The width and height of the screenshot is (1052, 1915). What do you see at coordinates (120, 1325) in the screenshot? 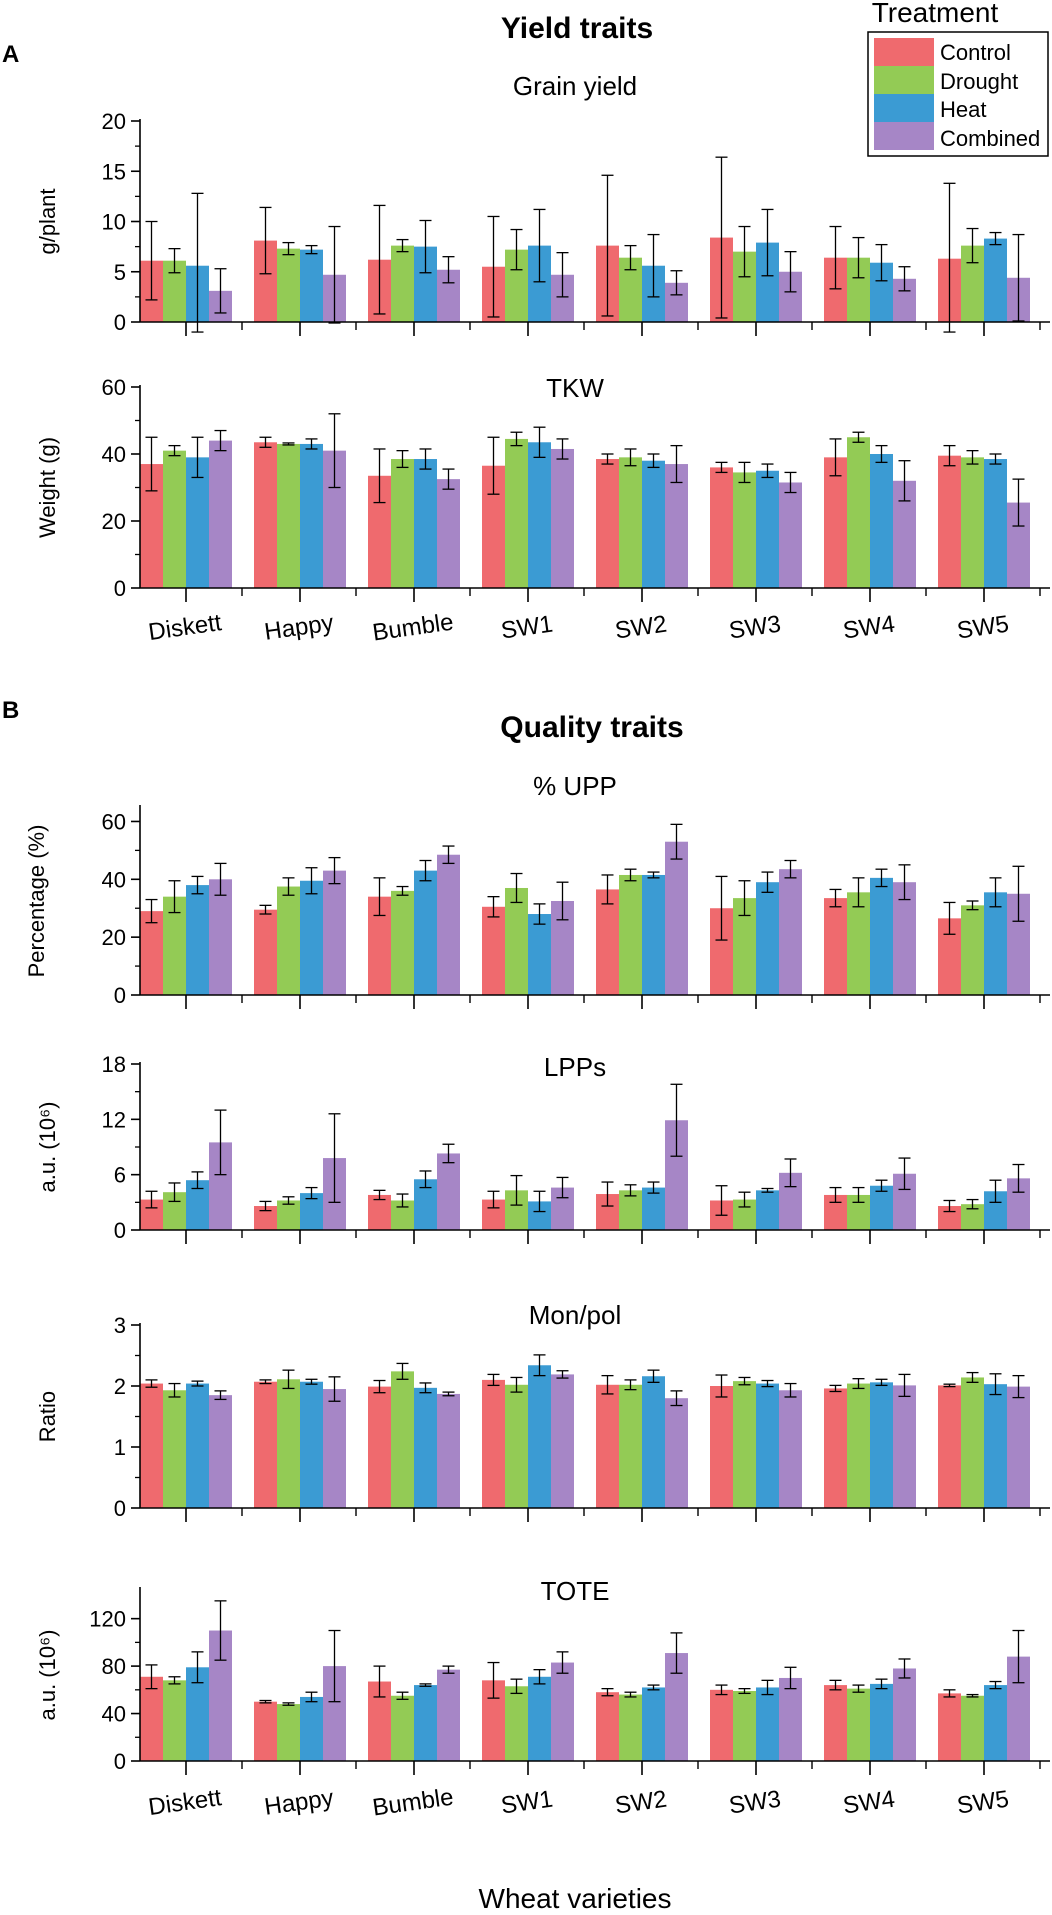
I see `y-tick-label: 3` at bounding box center [120, 1325].